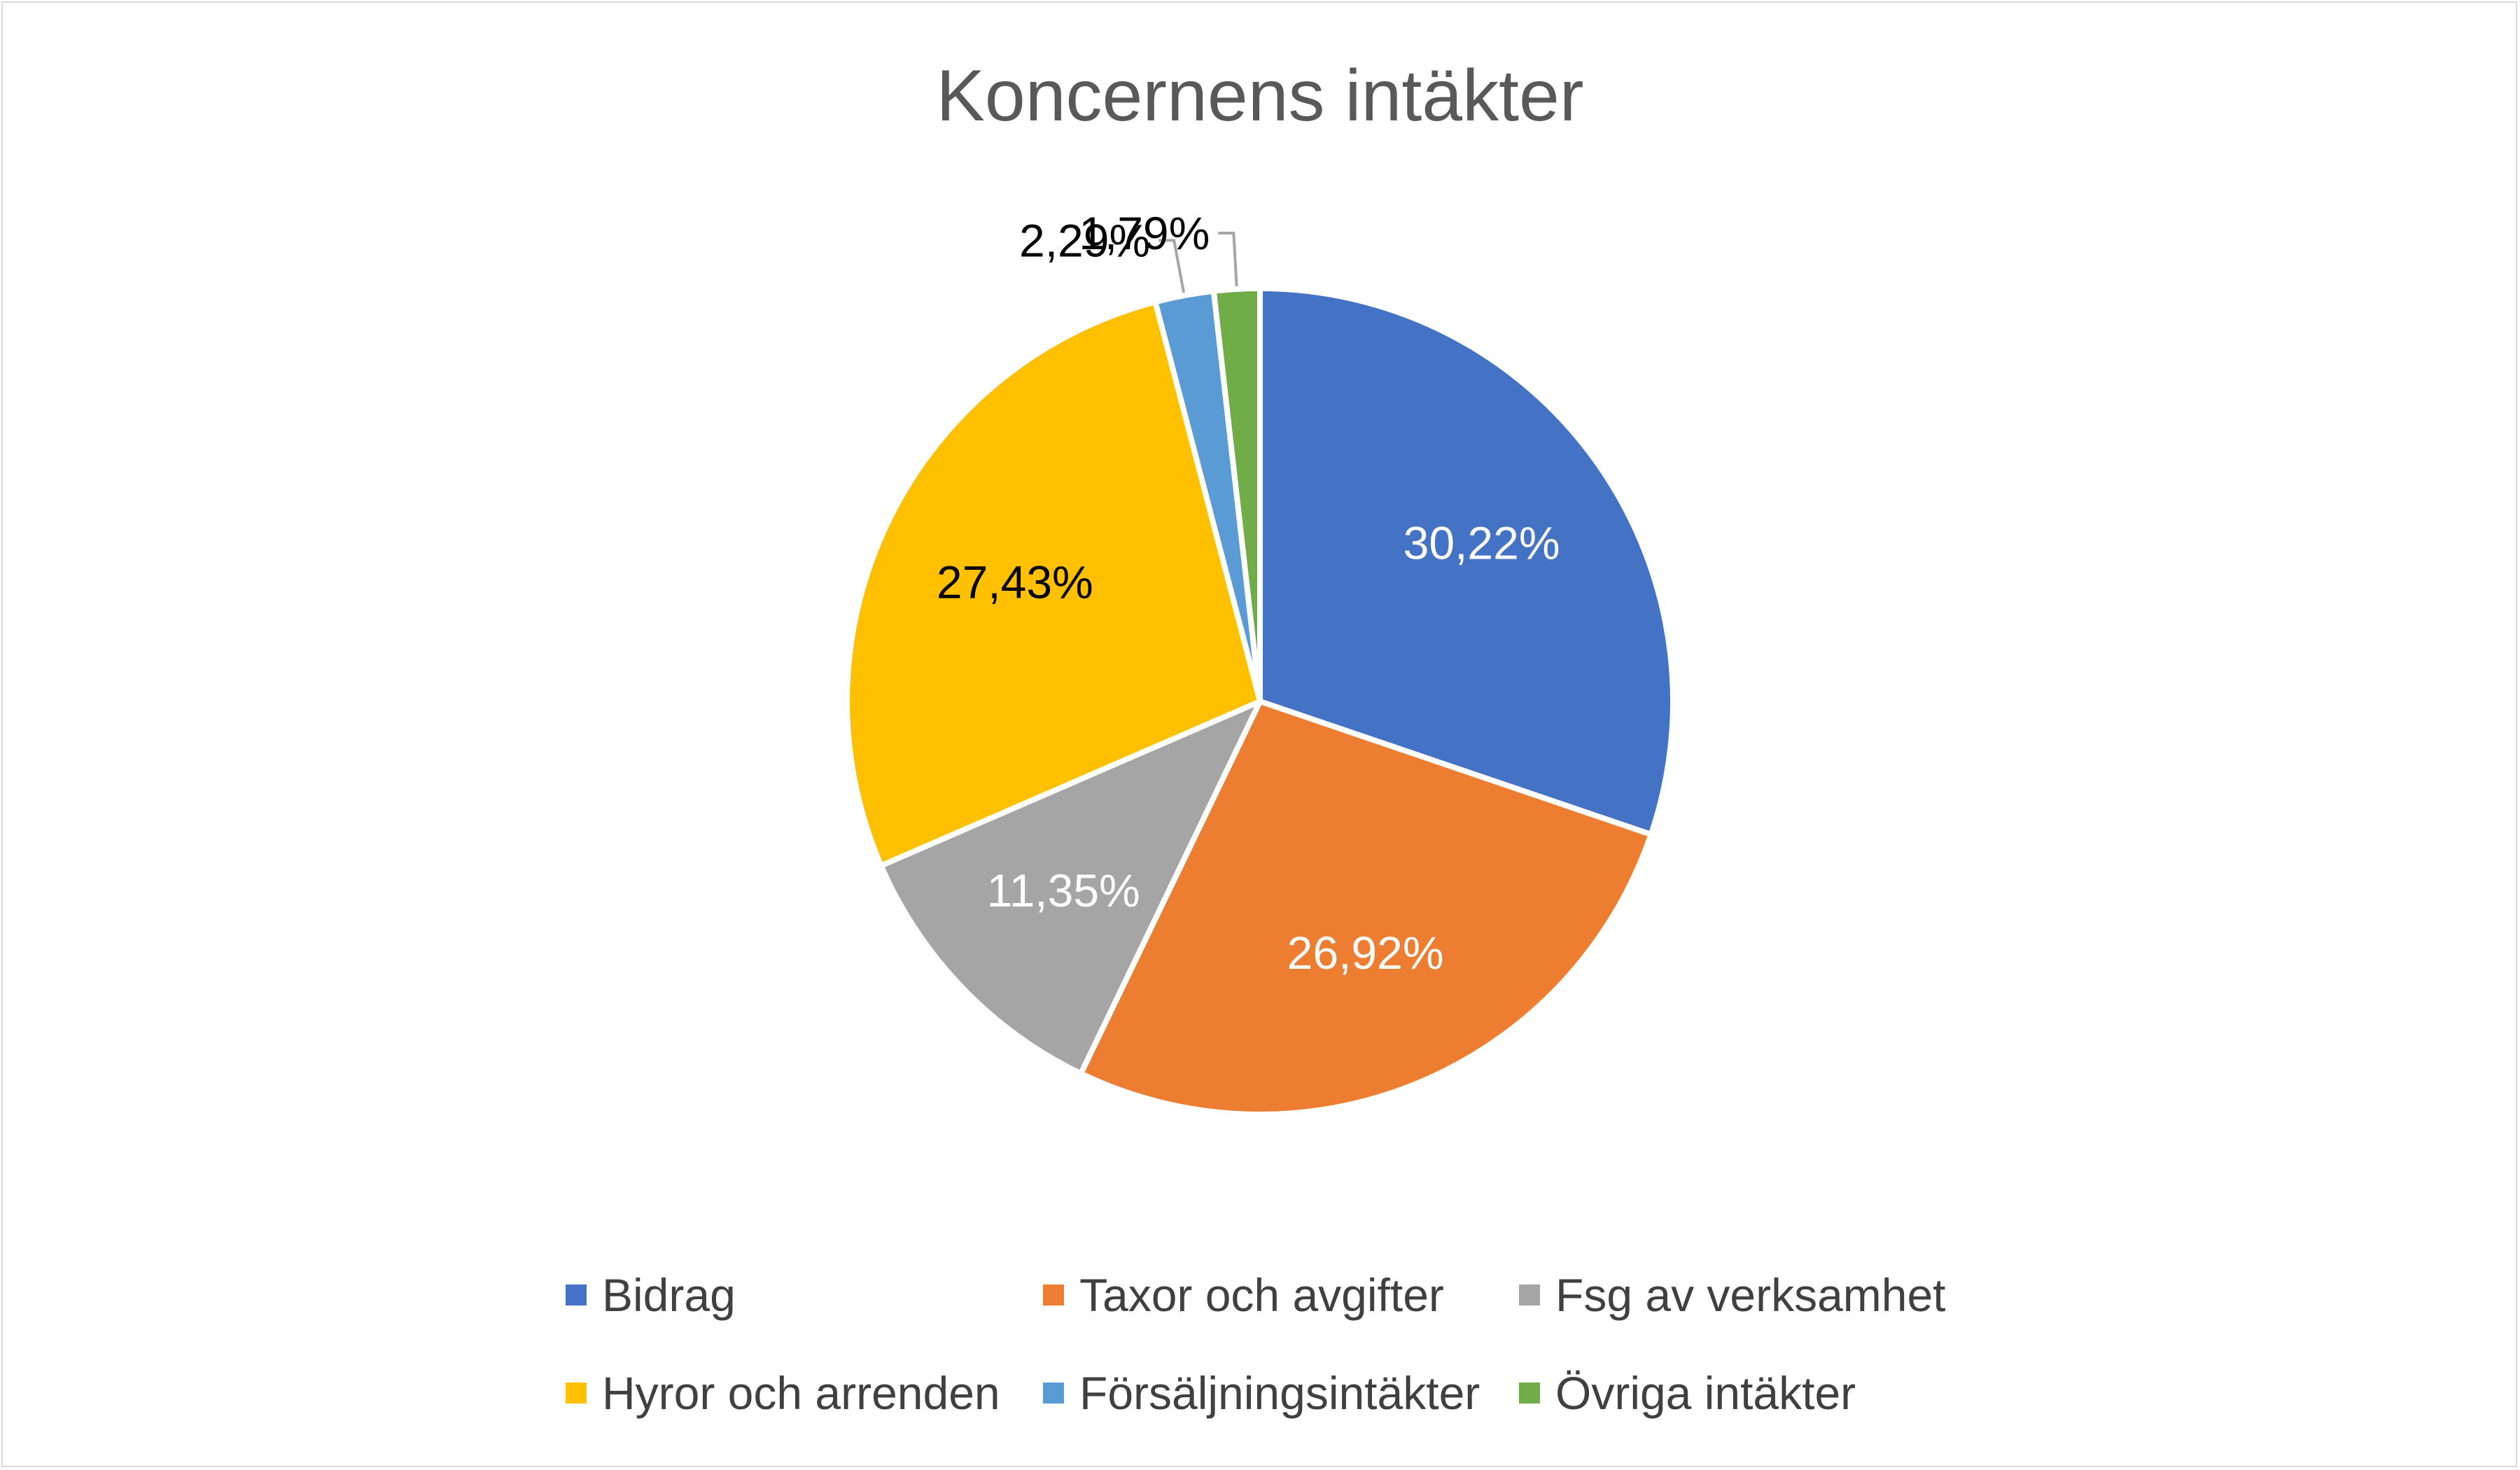 This screenshot has height=1470, width=2520. What do you see at coordinates (1279, 1393) in the screenshot?
I see `legend-label-forsaljningsintakter: Försäljningsintäkter` at bounding box center [1279, 1393].